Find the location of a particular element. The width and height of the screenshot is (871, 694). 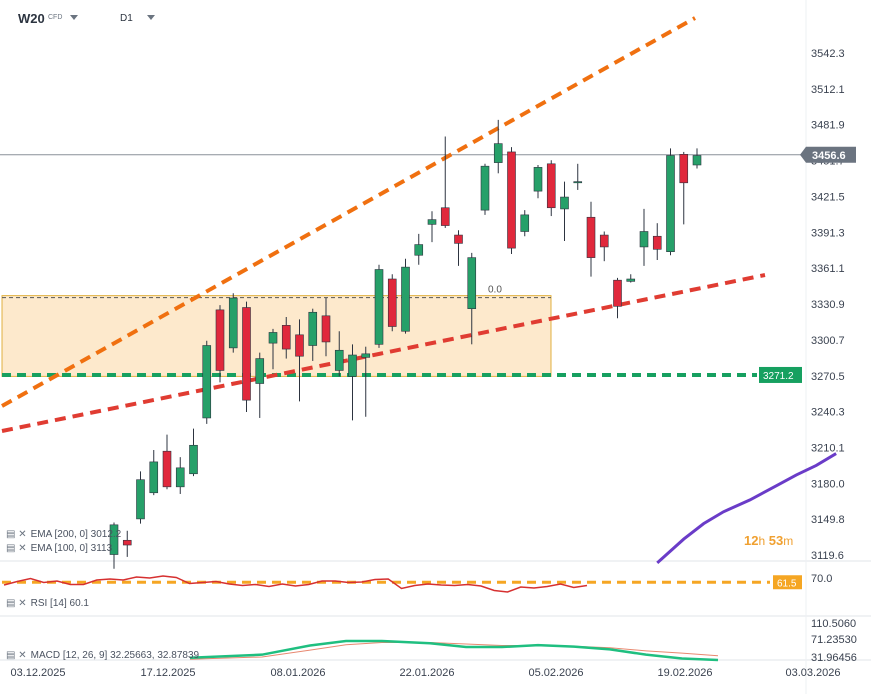

timer-minutes-unit: m is located at coordinates (788, 541).